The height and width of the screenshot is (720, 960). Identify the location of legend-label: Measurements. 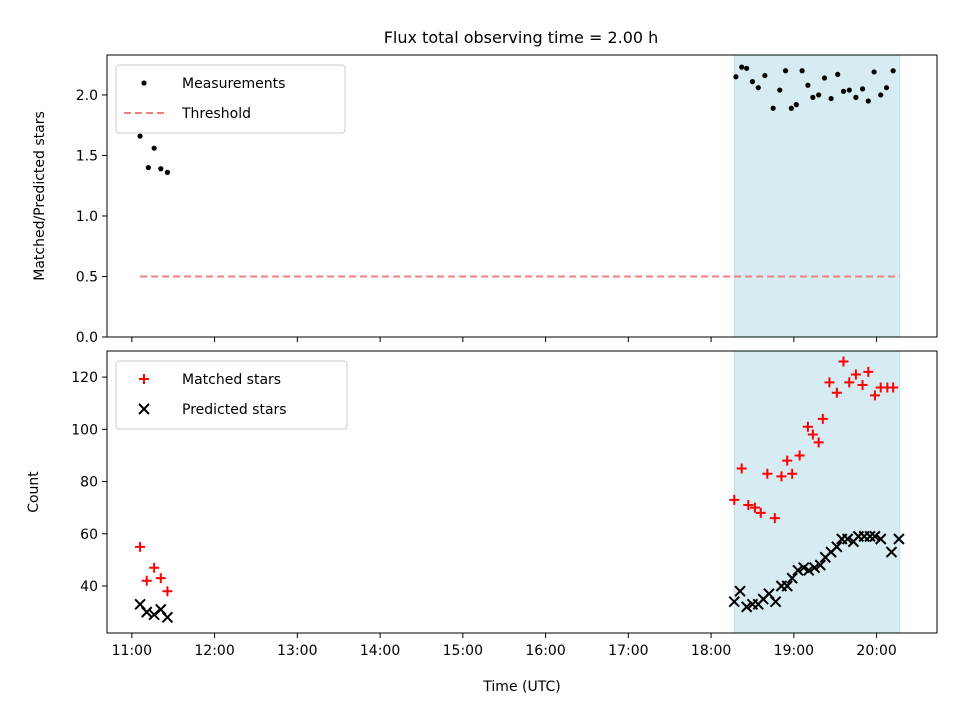
(233, 84).